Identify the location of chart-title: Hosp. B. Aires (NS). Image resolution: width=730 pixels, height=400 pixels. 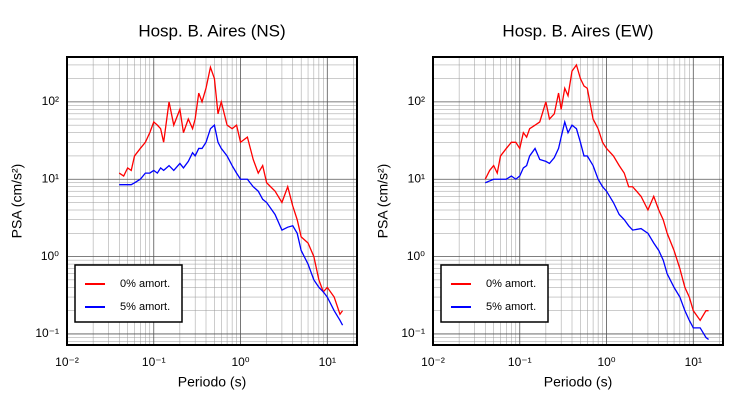
(211, 30).